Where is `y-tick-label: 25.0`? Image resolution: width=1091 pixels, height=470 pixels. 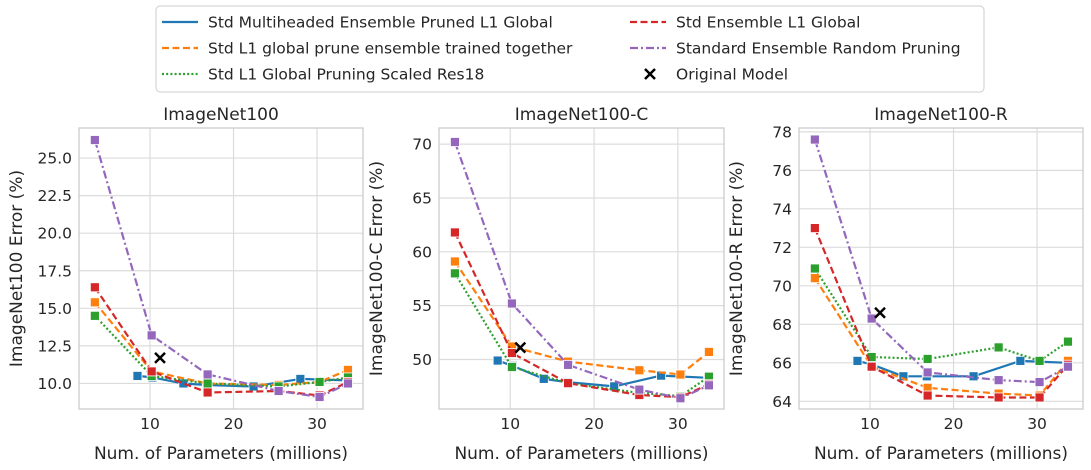 y-tick-label: 25.0 is located at coordinates (54, 159).